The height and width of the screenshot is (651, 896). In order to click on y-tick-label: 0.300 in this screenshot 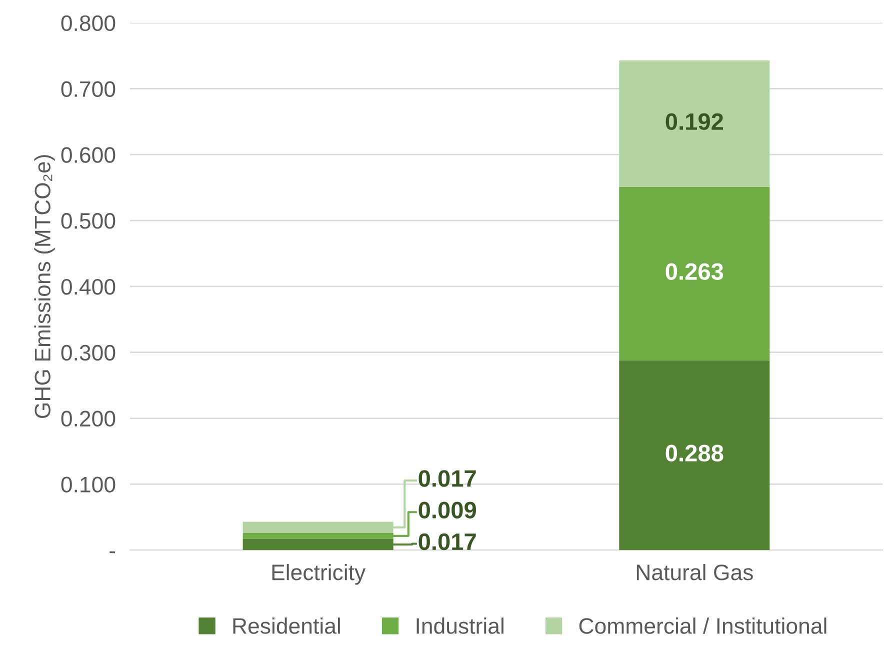, I will do `click(88, 352)`.